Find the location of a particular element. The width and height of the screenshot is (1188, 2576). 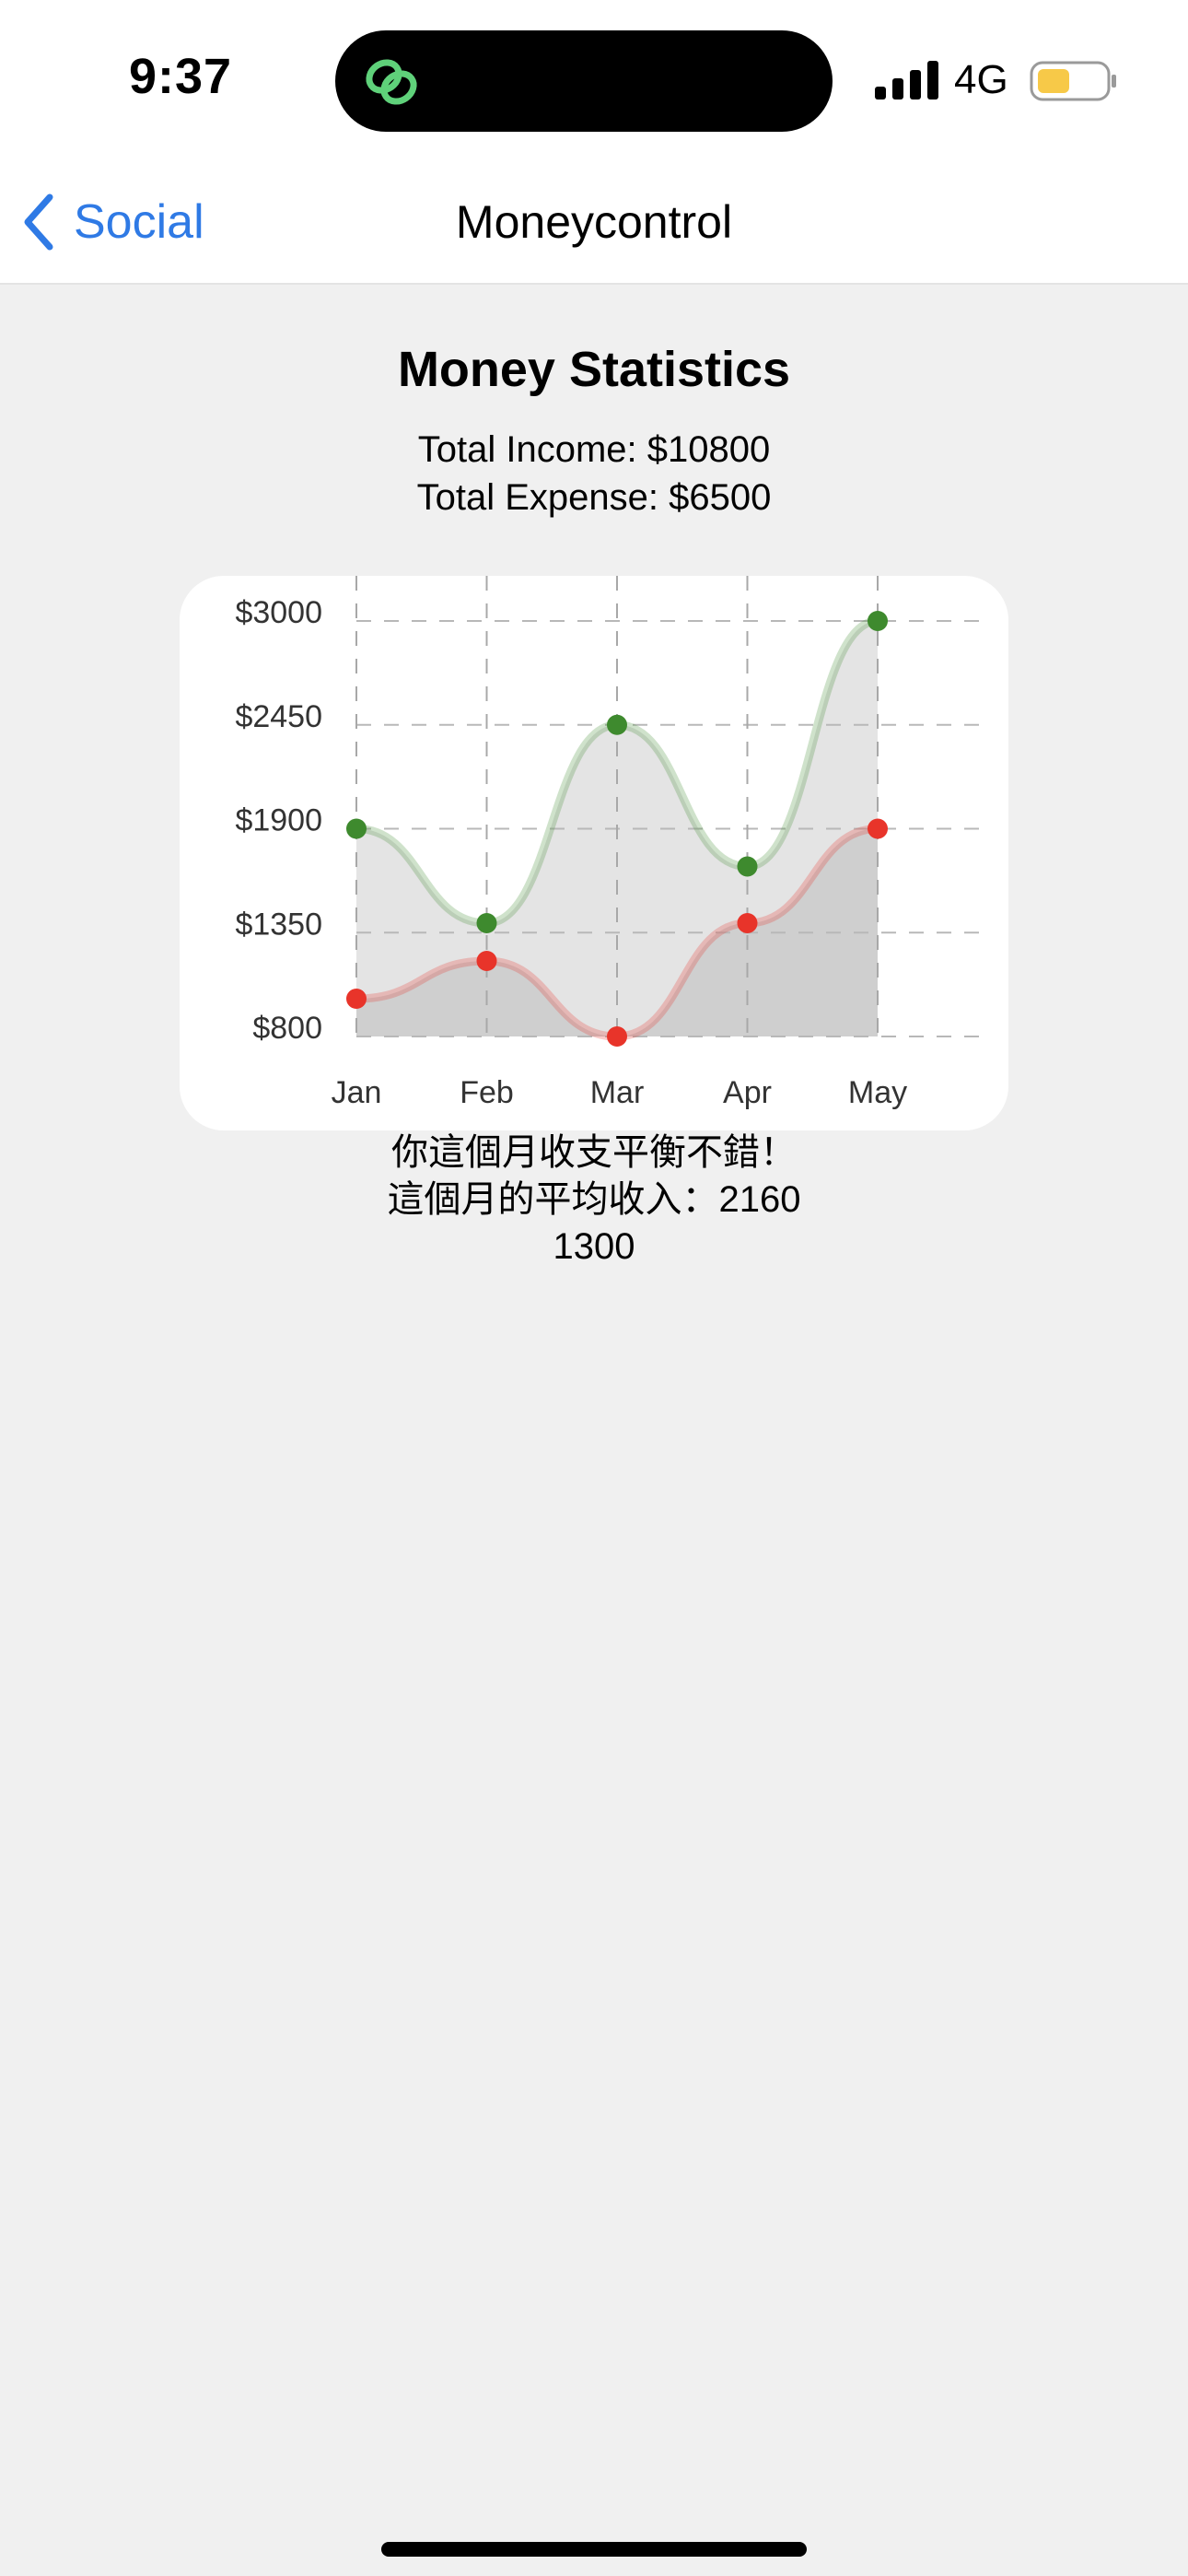

link-rings-icon is located at coordinates (391, 82).